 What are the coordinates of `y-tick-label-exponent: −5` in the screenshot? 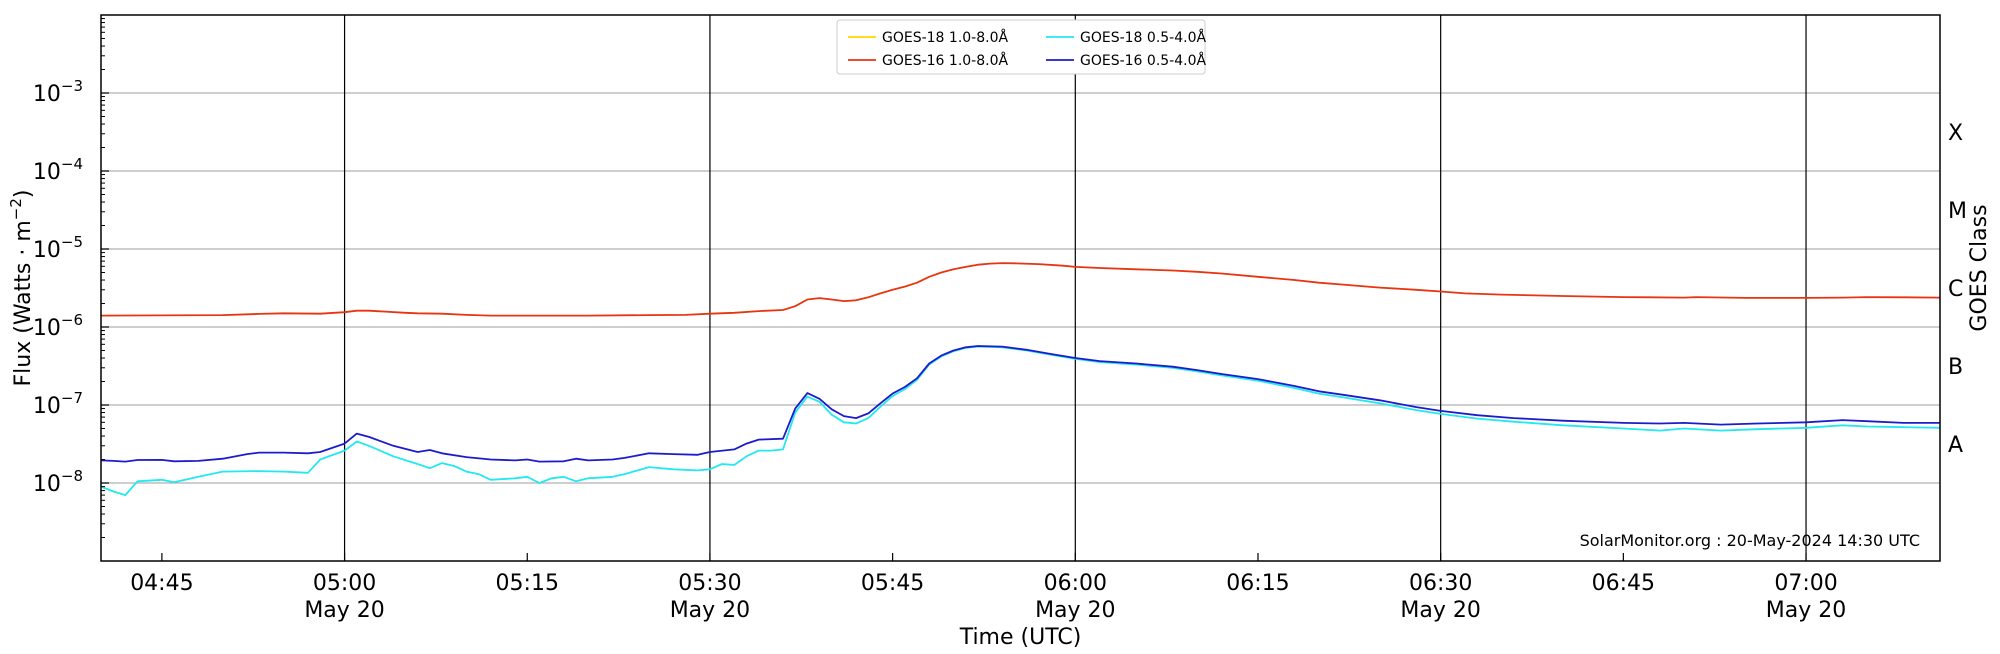 It's located at (72, 242).